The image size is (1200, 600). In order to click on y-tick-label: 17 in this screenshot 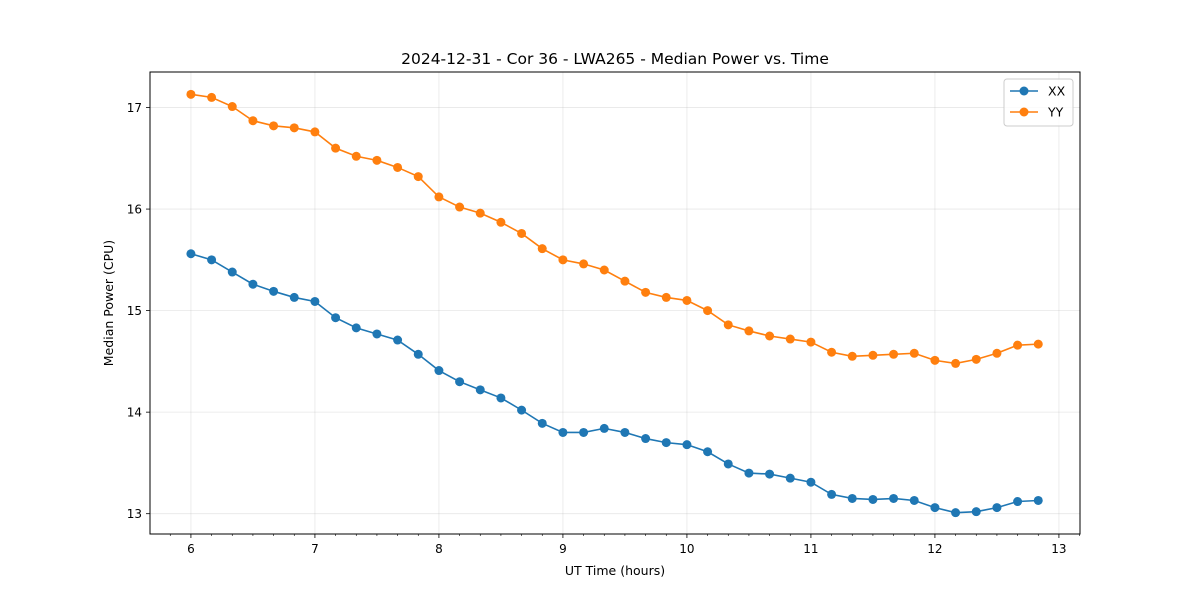, I will do `click(134, 108)`.